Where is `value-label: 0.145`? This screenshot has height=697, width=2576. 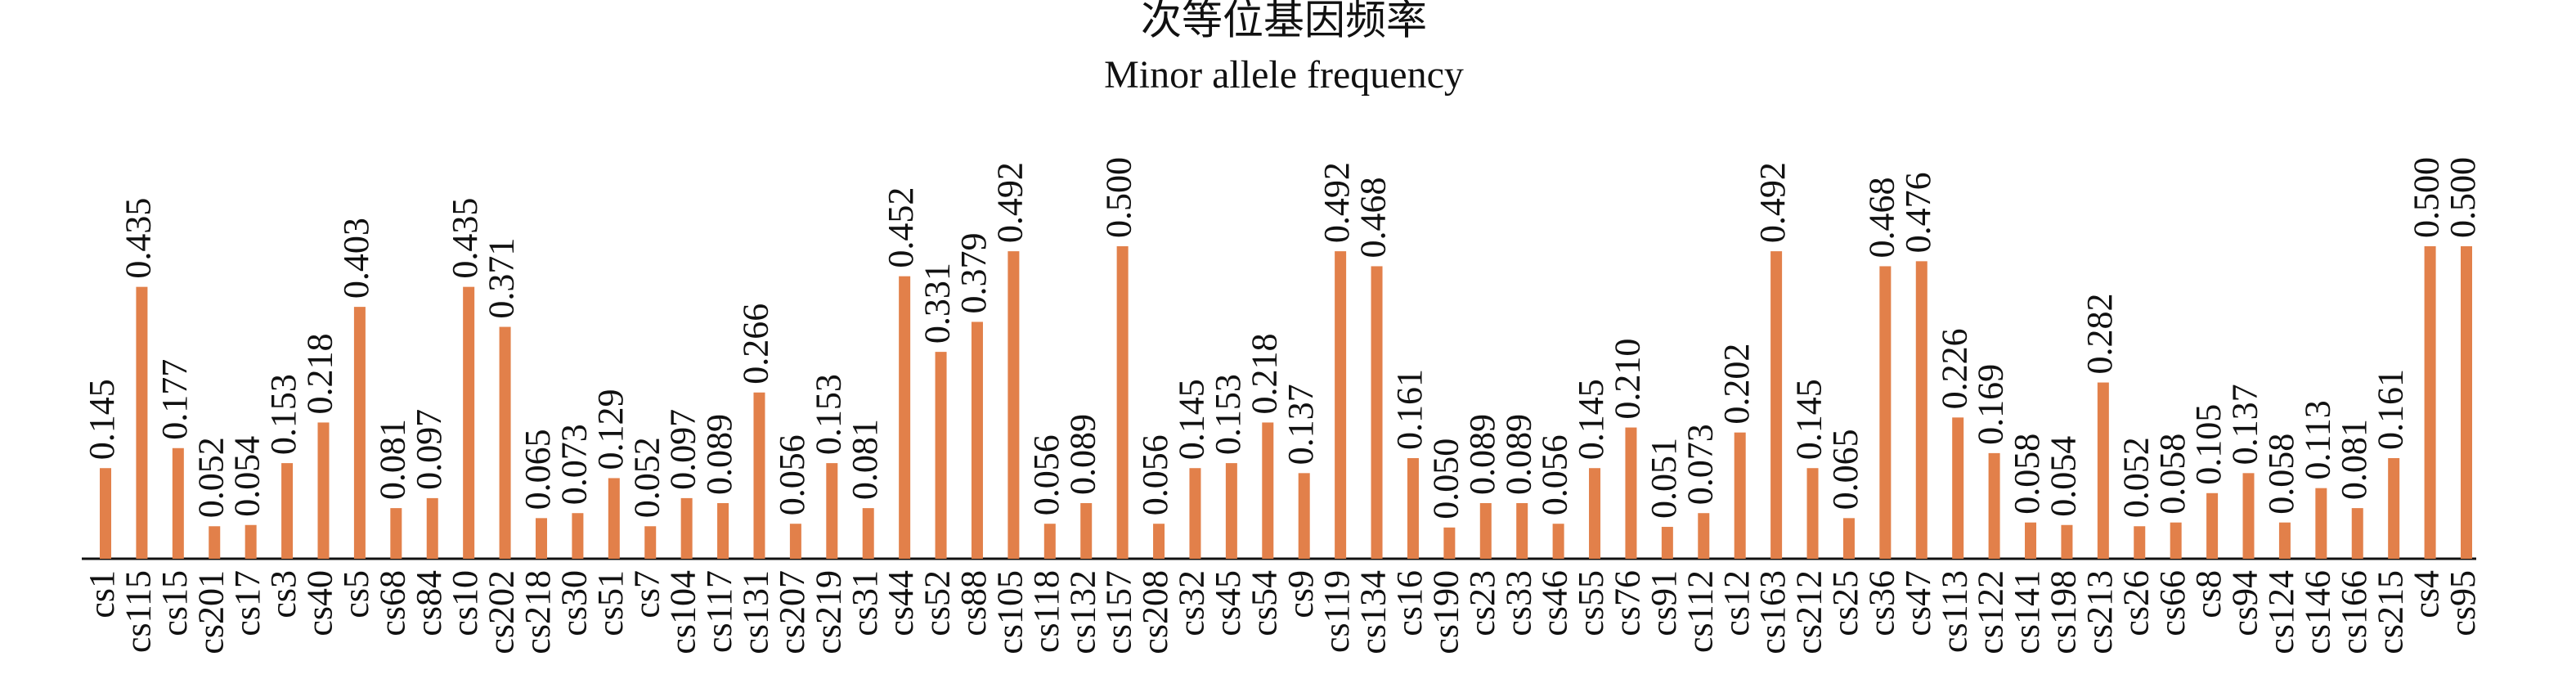 value-label: 0.145 is located at coordinates (1591, 419).